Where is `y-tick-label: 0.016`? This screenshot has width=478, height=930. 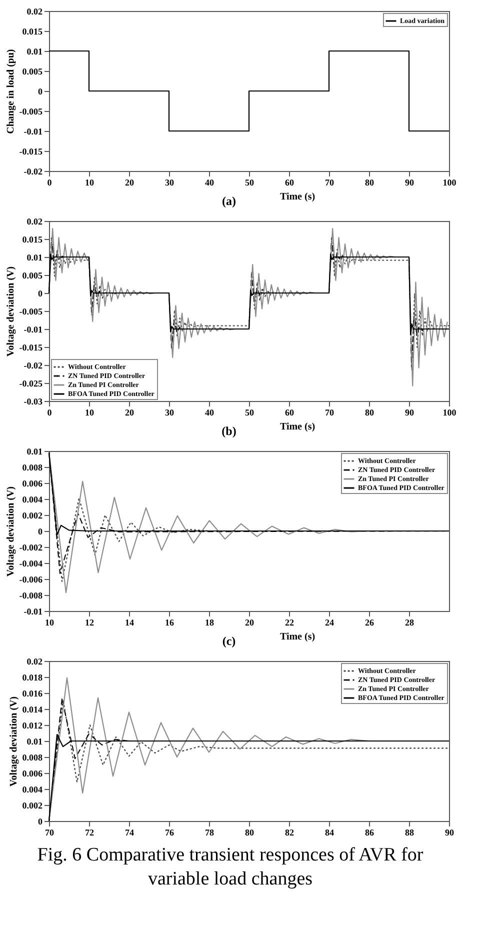
y-tick-label: 0.016 is located at coordinates (32, 693).